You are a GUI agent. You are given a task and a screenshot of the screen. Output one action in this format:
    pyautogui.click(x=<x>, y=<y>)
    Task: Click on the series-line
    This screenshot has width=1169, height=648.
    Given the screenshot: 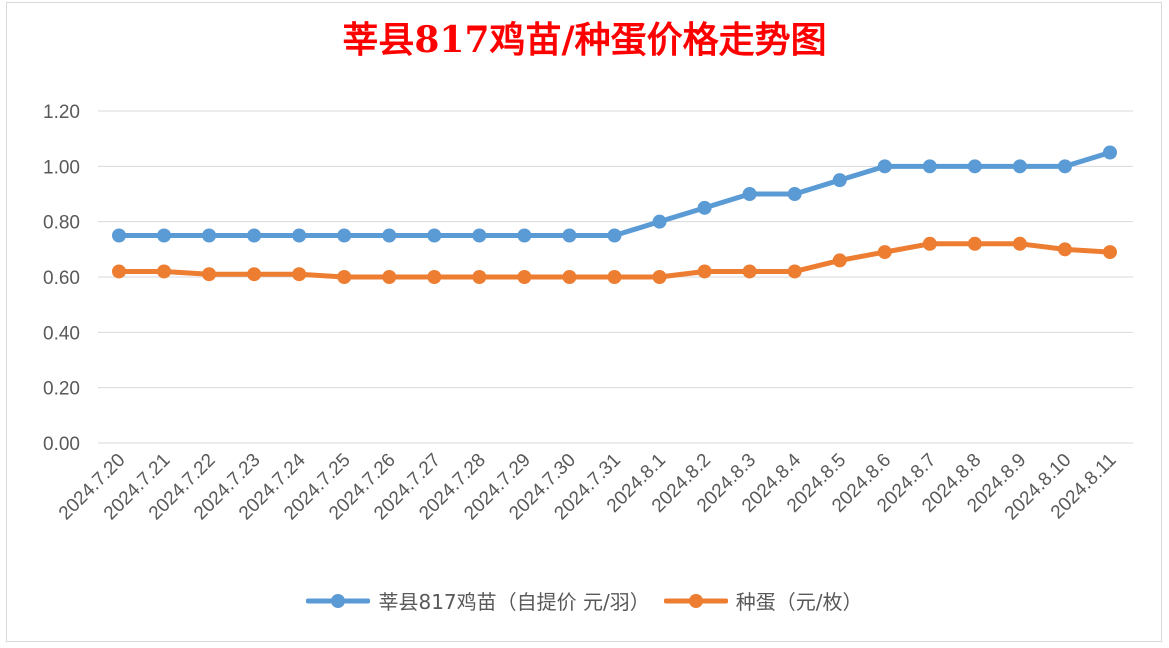 What is the action you would take?
    pyautogui.click(x=614, y=194)
    